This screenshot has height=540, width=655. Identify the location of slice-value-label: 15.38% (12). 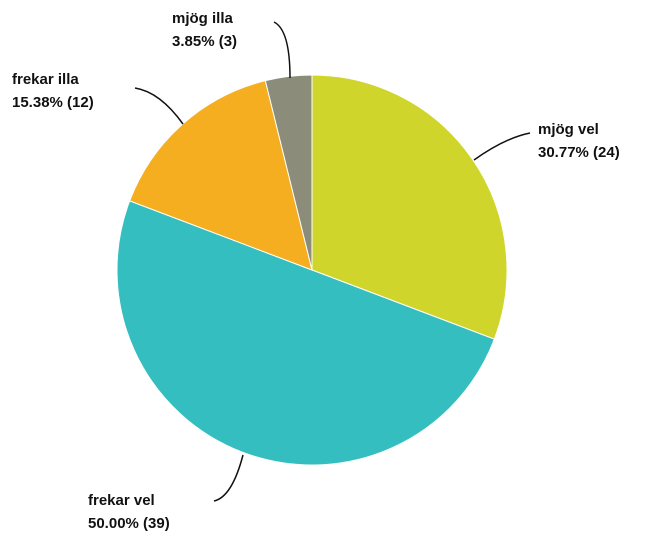
(53, 102).